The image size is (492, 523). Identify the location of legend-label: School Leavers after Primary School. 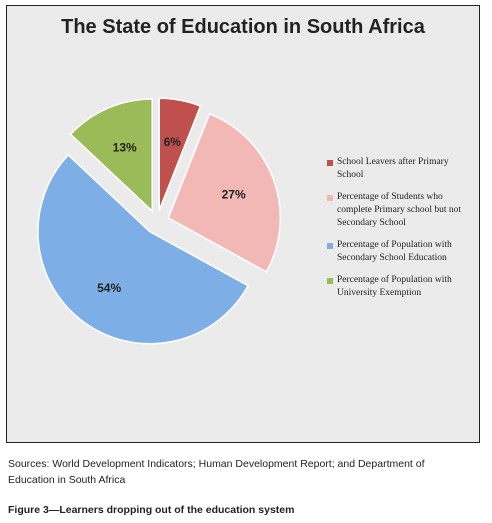
(393, 168).